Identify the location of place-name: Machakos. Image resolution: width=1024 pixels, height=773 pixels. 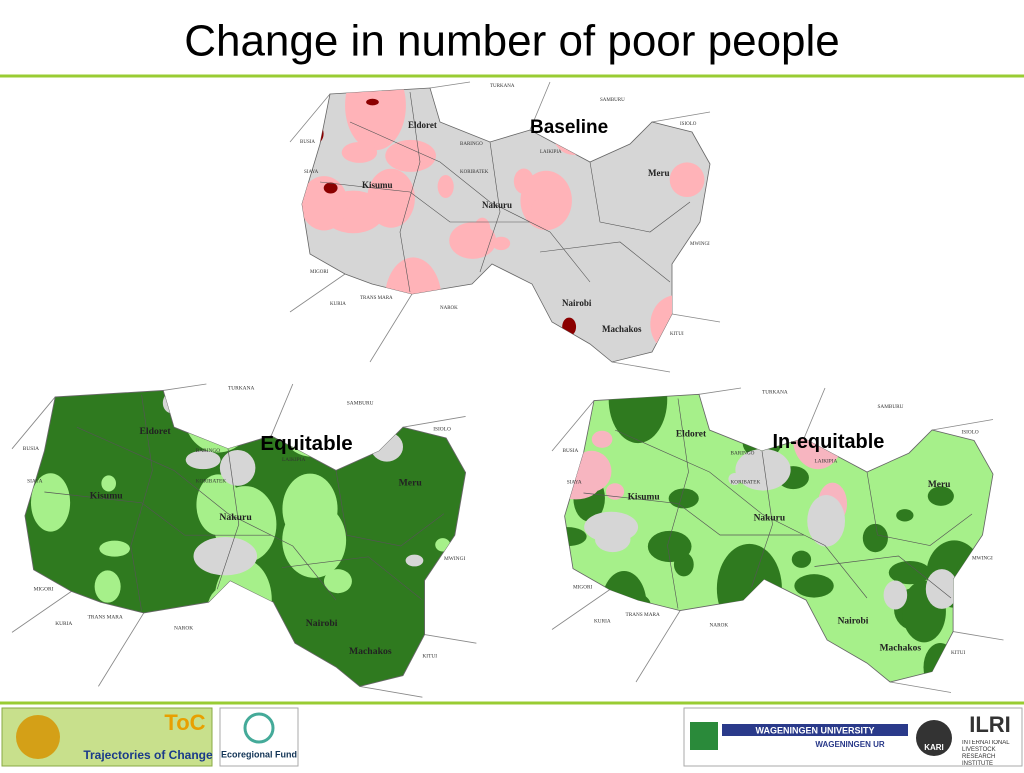
(622, 329).